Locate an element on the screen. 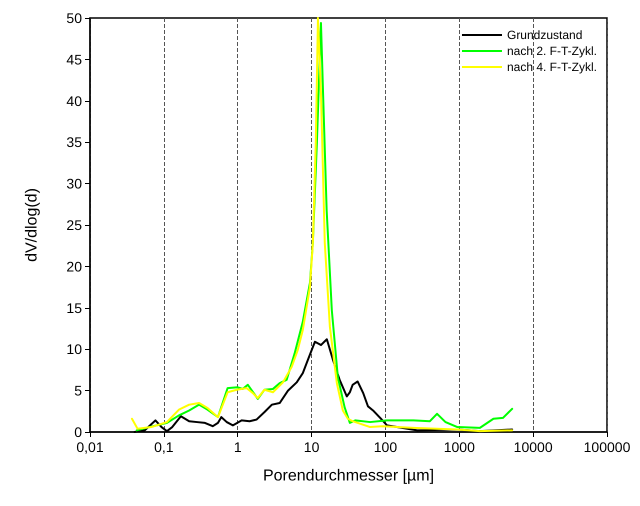 This screenshot has width=640, height=506. y-tick-label: 40 is located at coordinates (74, 100).